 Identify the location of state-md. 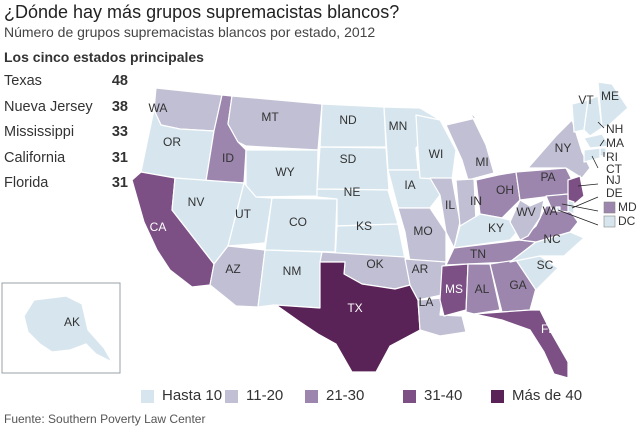
(557, 203).